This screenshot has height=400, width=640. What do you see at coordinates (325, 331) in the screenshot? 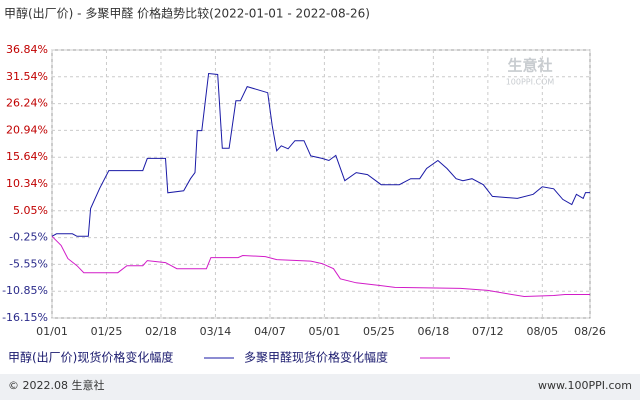
I see `x-tick-label: 05/01` at bounding box center [325, 331].